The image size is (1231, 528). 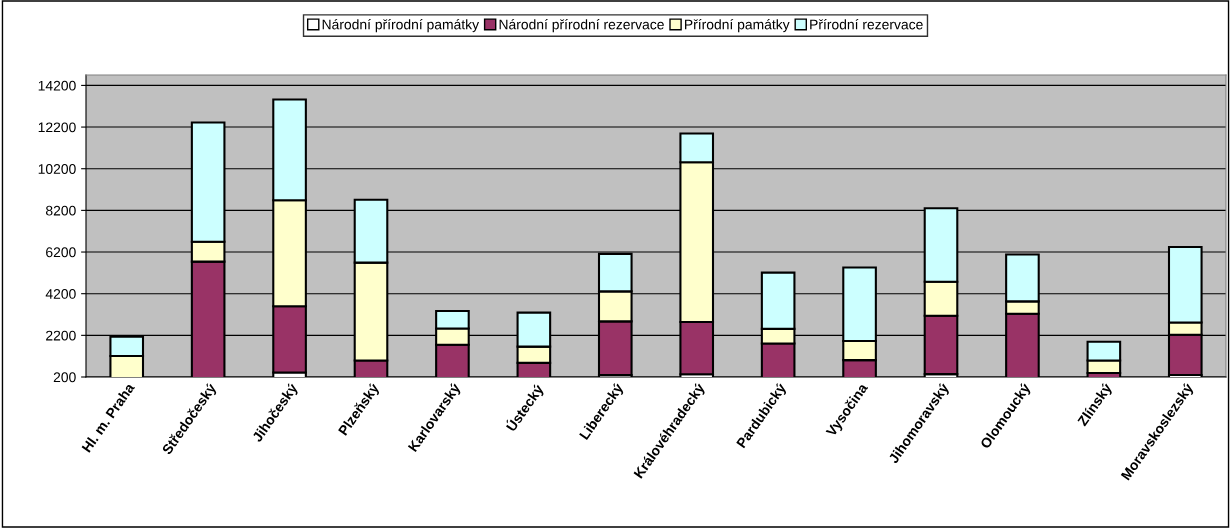 What do you see at coordinates (57, 85) in the screenshot?
I see `y-tick-label: 14200` at bounding box center [57, 85].